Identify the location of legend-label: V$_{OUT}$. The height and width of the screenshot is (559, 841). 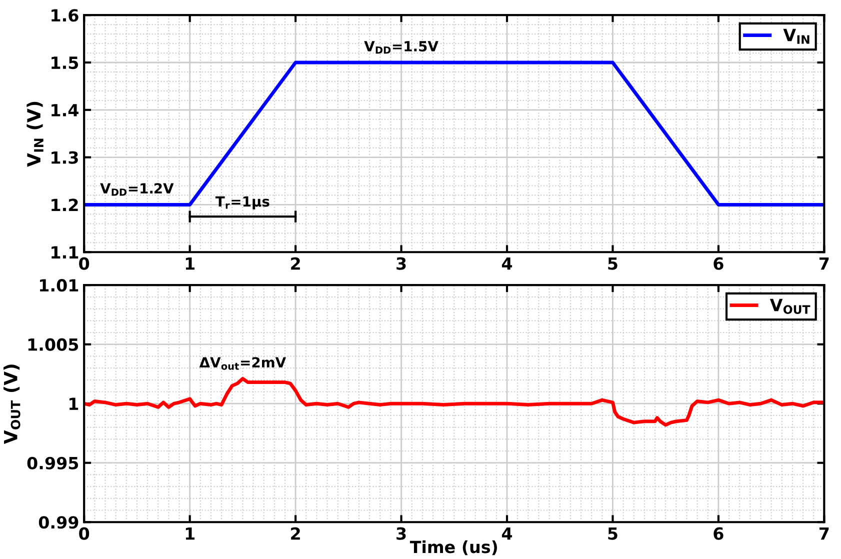
(790, 306).